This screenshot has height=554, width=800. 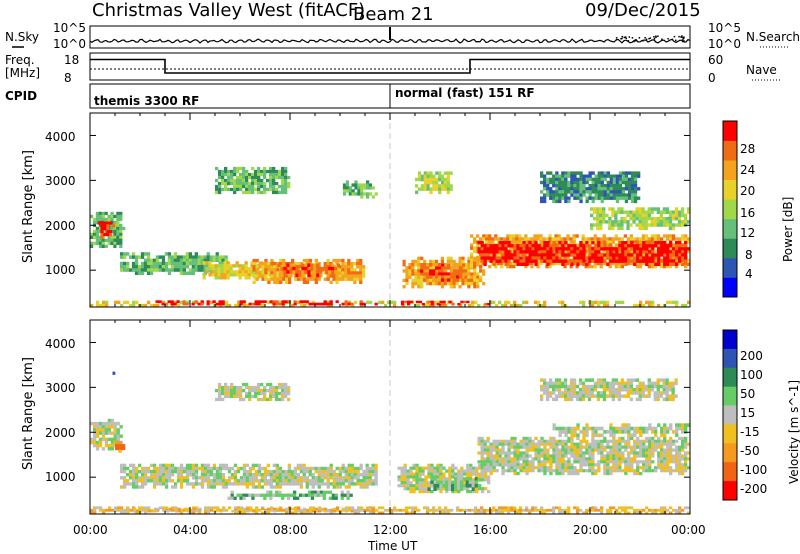 I want to click on xtick-2400: 00:00, so click(x=688, y=530).